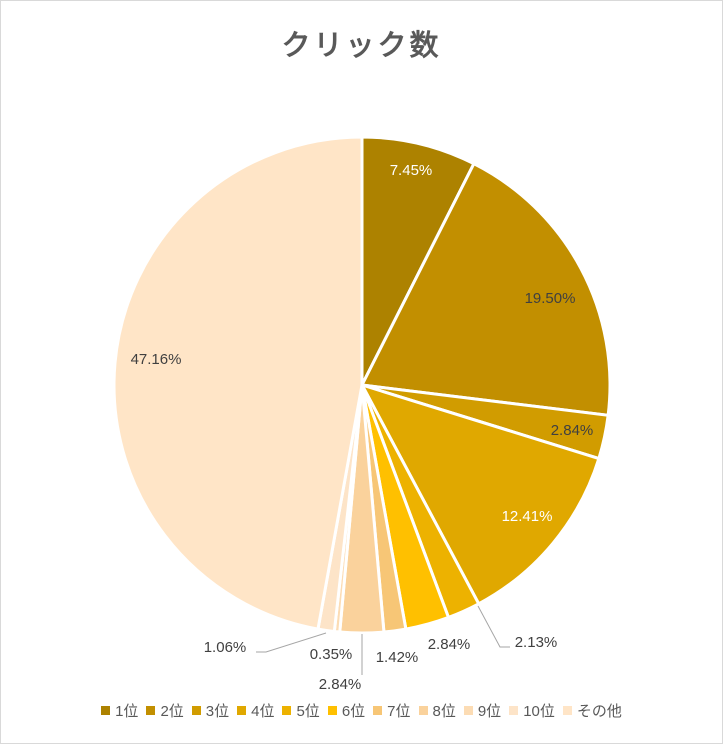  I want to click on data-label-6: 2.84%, so click(449, 644).